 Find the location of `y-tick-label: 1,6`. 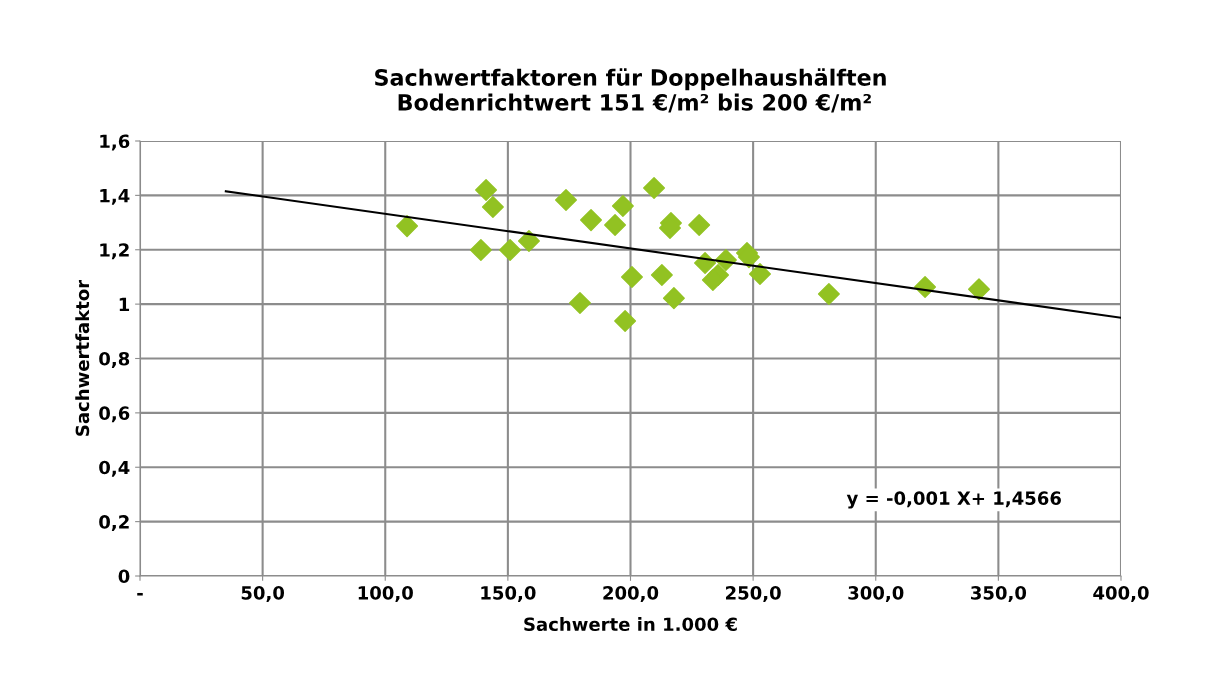

y-tick-label: 1,6 is located at coordinates (115, 142).